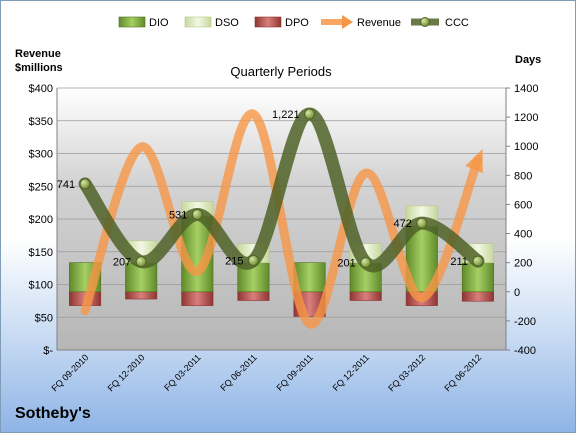  I want to click on category-label: FQ 09-2011, so click(294, 372).